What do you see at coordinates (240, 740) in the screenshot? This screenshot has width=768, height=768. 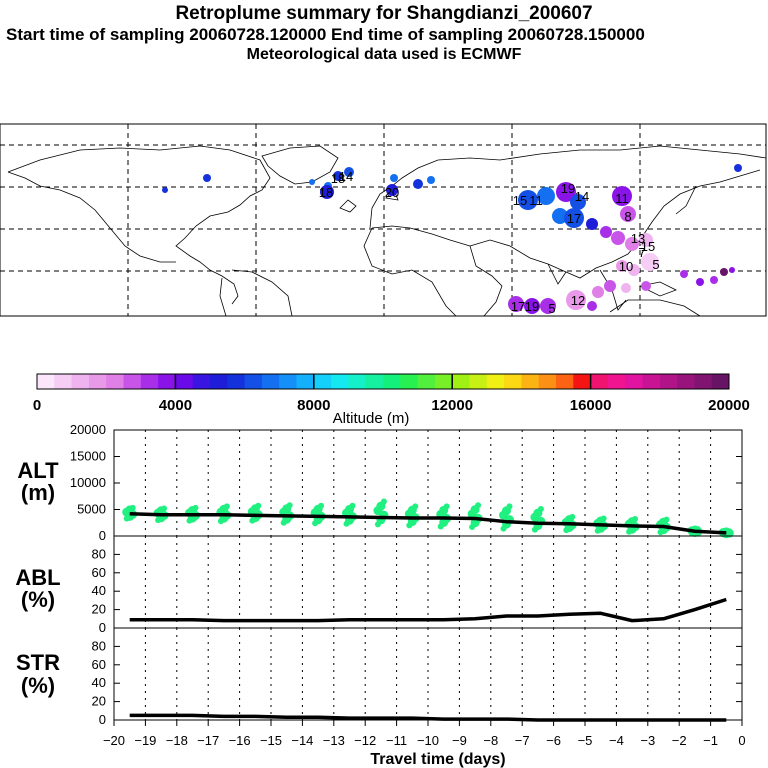 I see `x-tick-label: −16` at bounding box center [240, 740].